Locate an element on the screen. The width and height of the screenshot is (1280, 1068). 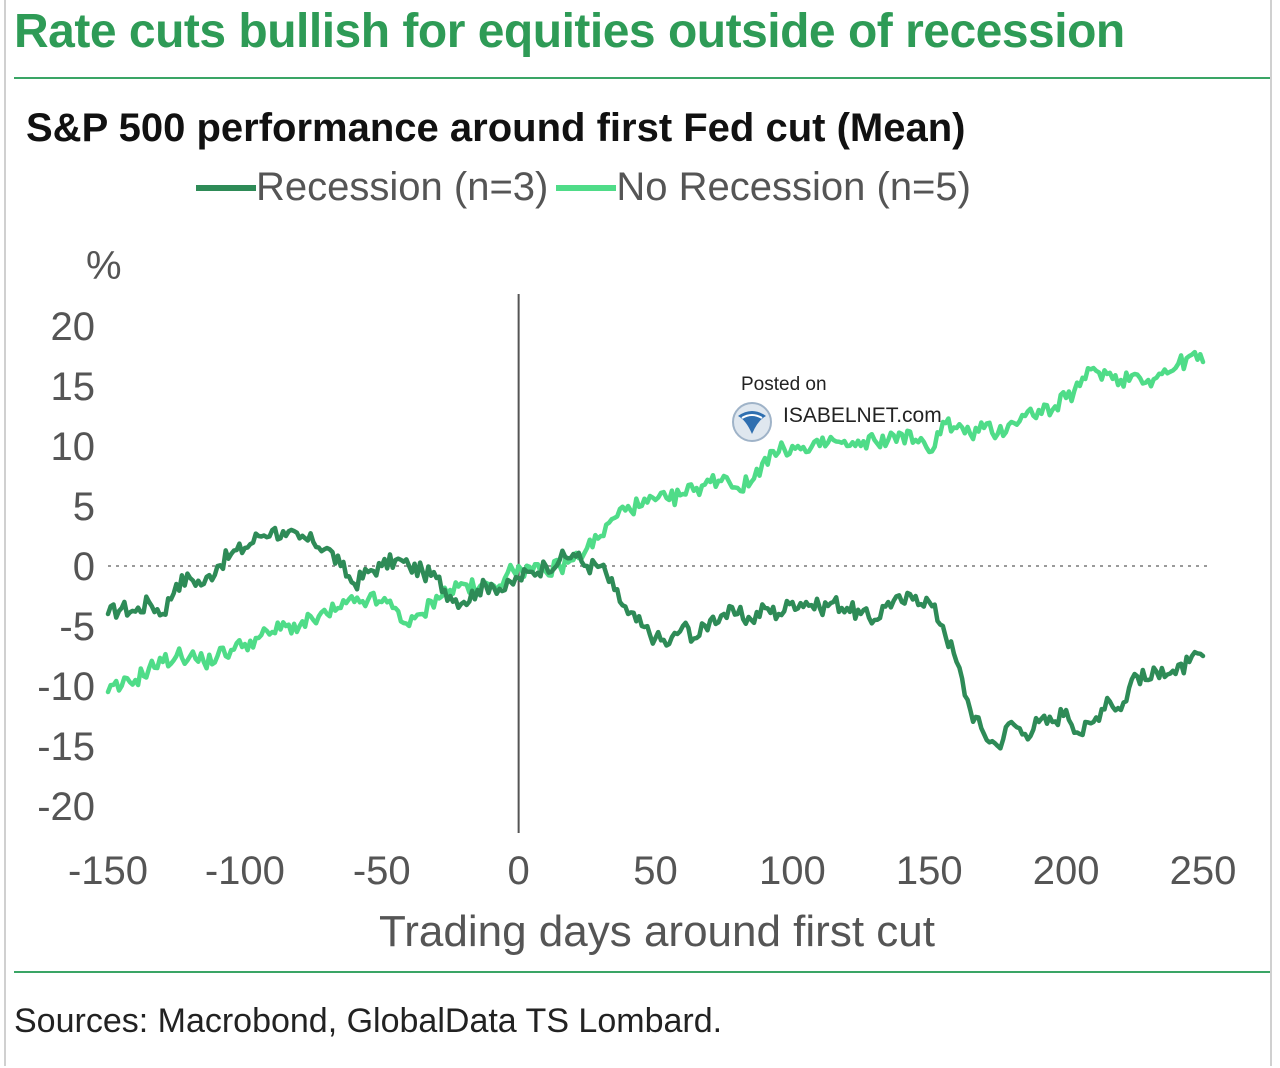
legend-item-no-recession: No Recession (n=5) is located at coordinates (763, 187).